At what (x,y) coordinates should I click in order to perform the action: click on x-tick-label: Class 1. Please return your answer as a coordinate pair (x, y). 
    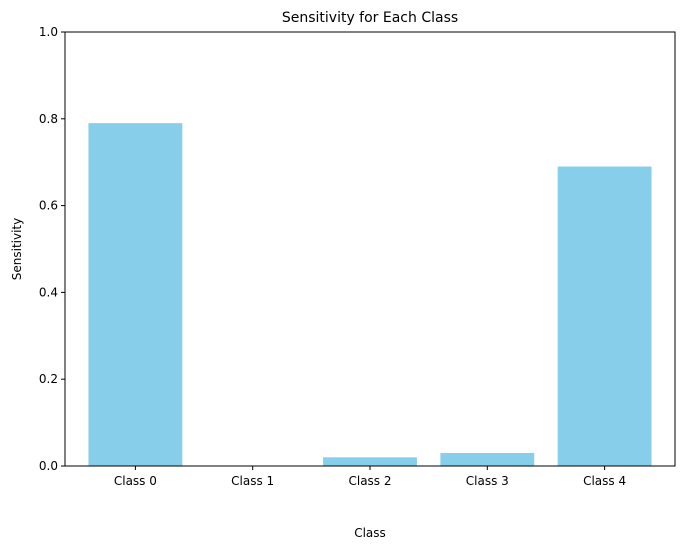
    Looking at the image, I should click on (252, 481).